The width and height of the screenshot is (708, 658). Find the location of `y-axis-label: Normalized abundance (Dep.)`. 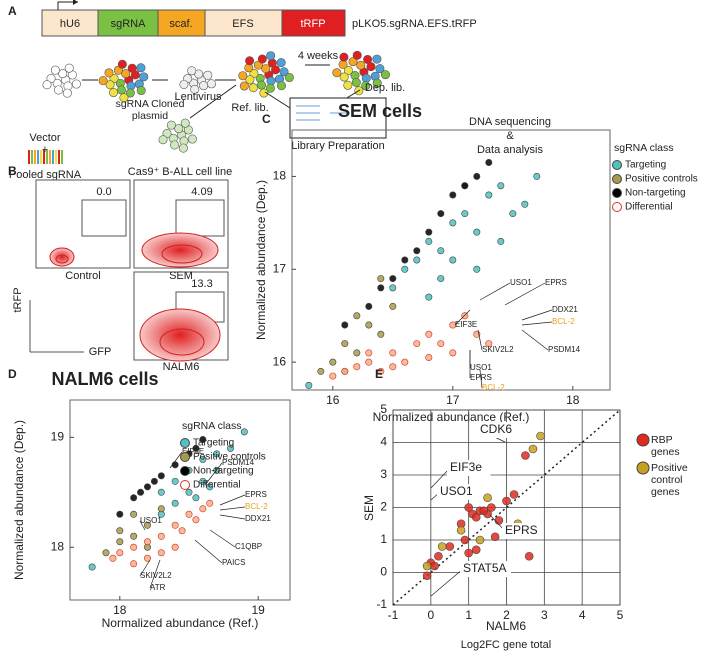

y-axis-label: Normalized abundance (Dep.) is located at coordinates (19, 500).